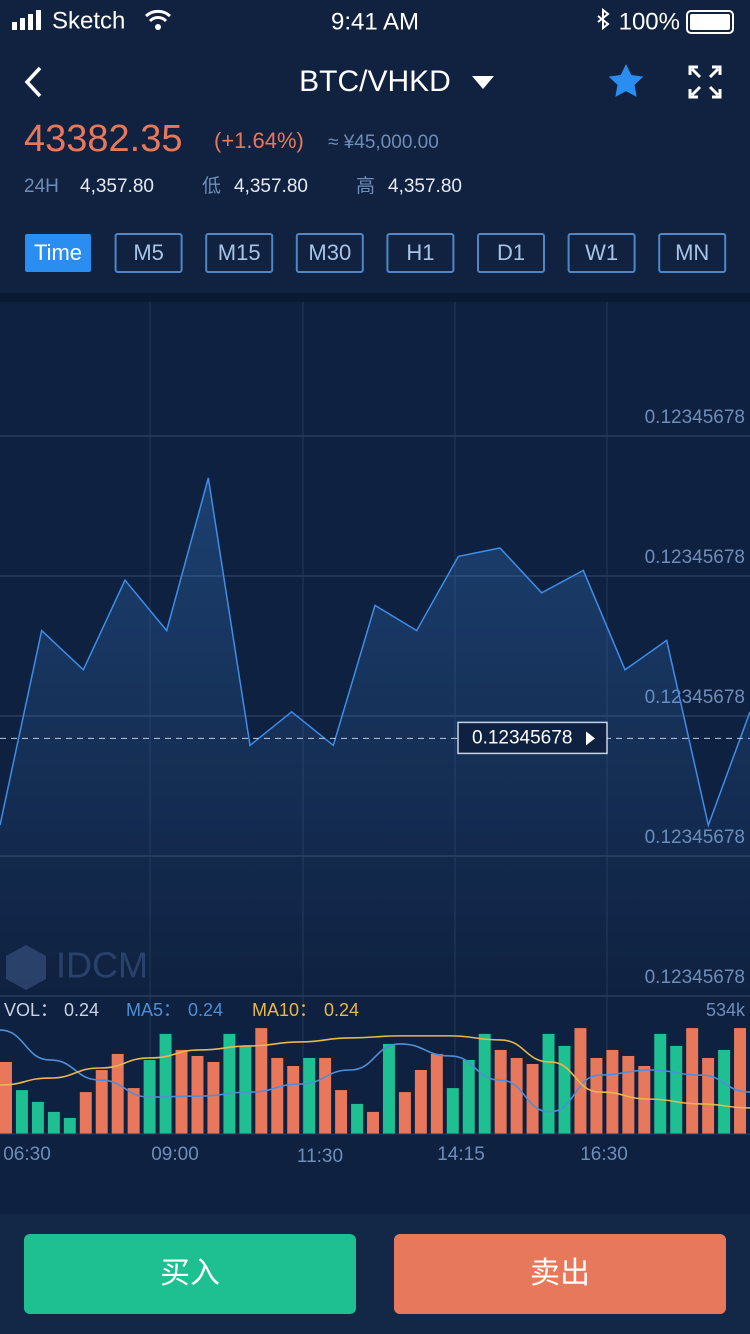  Describe the element at coordinates (88, 20) in the screenshot. I see `carrier: Sketch` at that location.